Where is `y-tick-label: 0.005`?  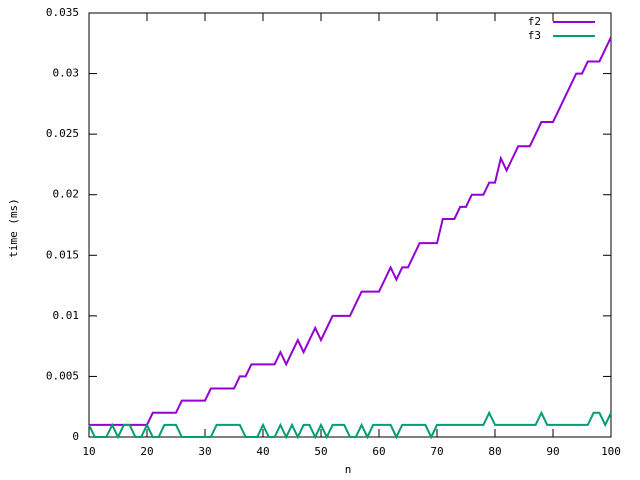 y-tick-label: 0.005 is located at coordinates (62, 375).